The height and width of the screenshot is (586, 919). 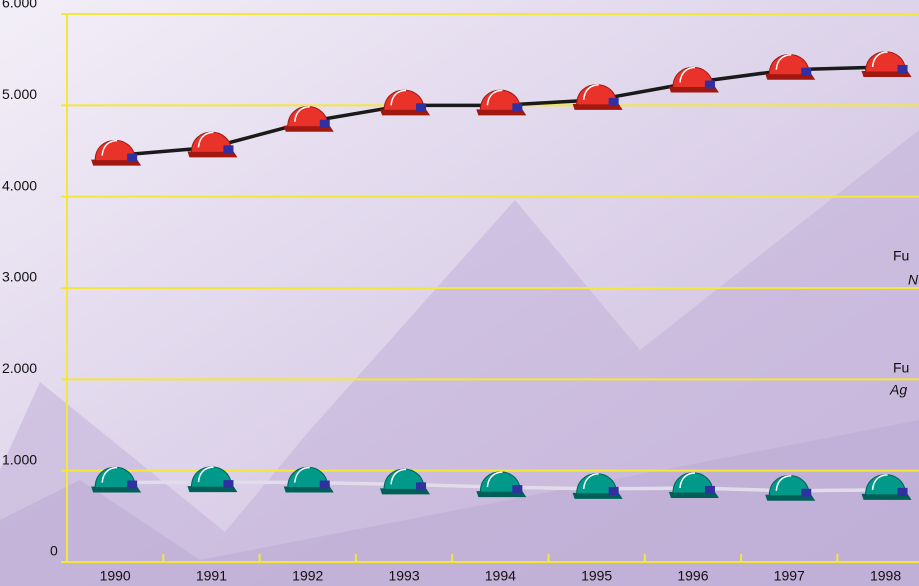 I want to click on y-tick-label: 0, so click(x=54, y=551).